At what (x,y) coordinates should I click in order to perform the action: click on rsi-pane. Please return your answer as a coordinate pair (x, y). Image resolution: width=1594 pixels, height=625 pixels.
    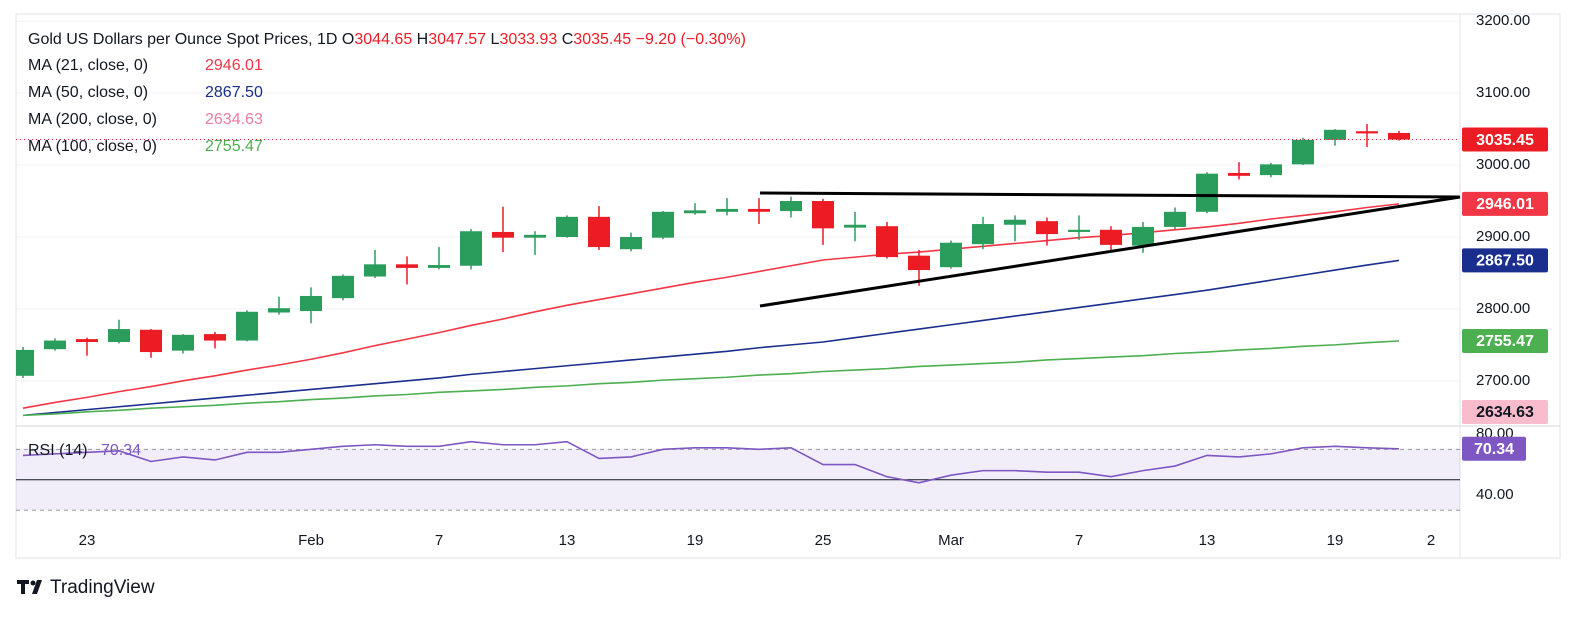
    Looking at the image, I should click on (711, 462).